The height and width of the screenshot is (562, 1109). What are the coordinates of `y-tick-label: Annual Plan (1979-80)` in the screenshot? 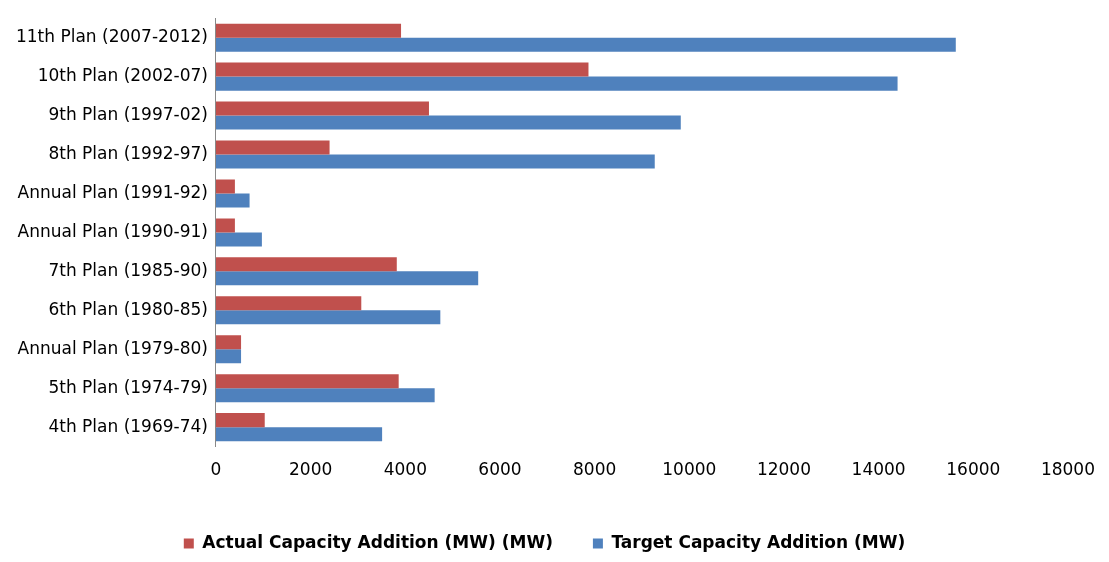 It's located at (112, 347).